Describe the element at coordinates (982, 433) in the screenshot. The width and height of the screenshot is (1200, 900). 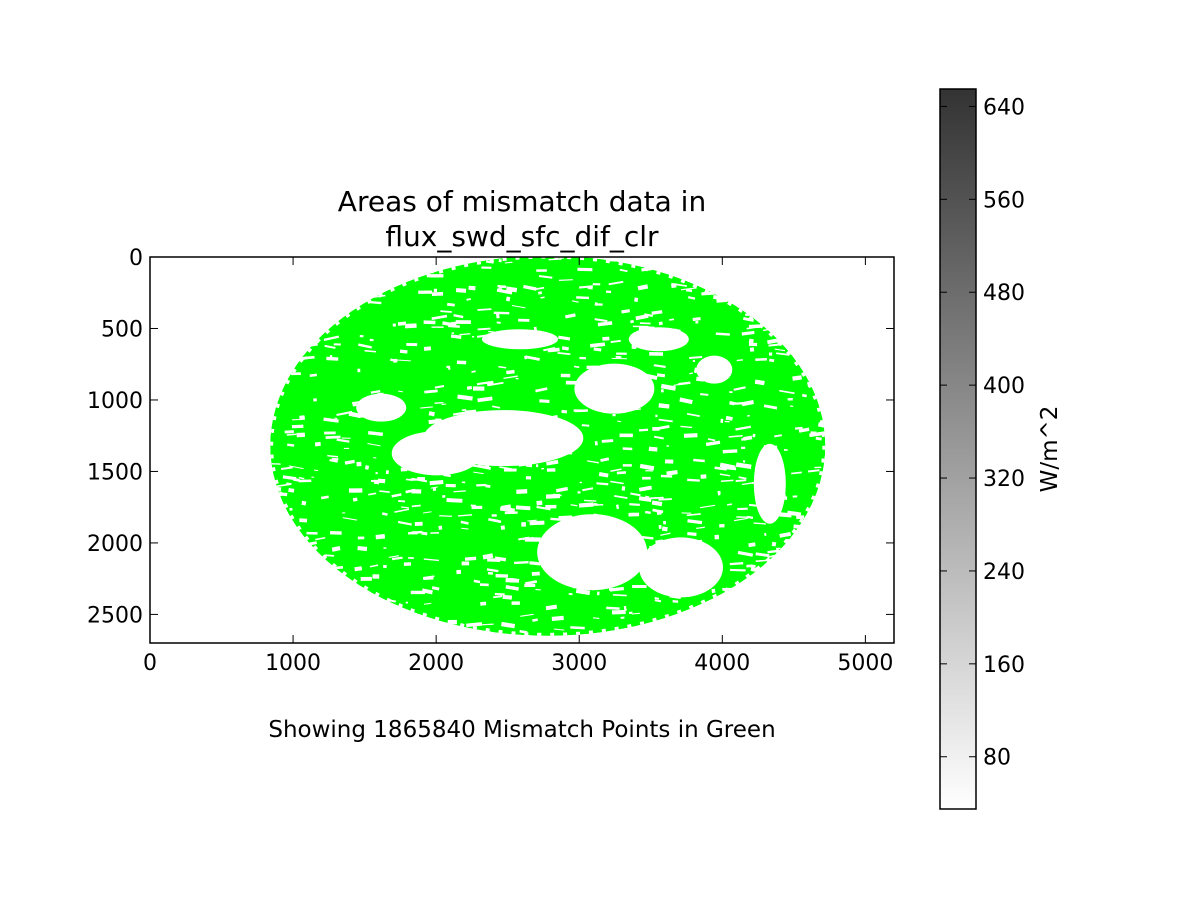
I see `colorbar-ticks: 80 160 240 320 400 480 560 640` at that location.